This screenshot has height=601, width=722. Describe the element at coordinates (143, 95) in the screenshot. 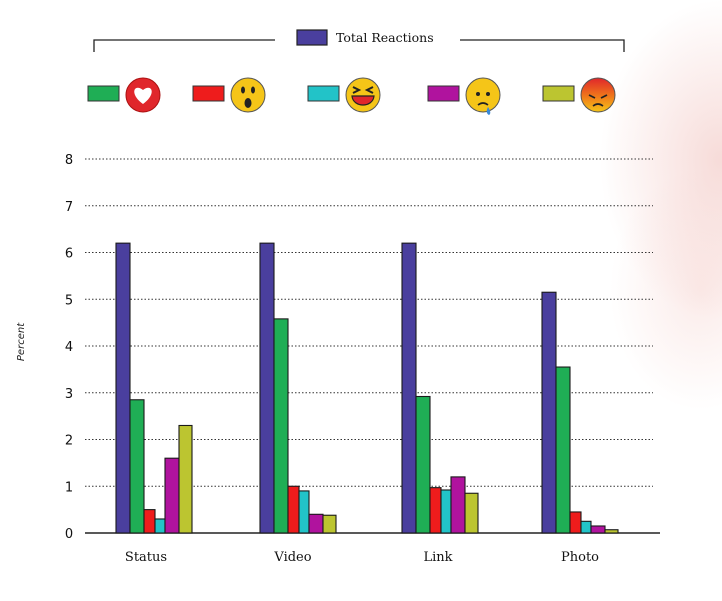

I see `love-emoji-icon` at that location.